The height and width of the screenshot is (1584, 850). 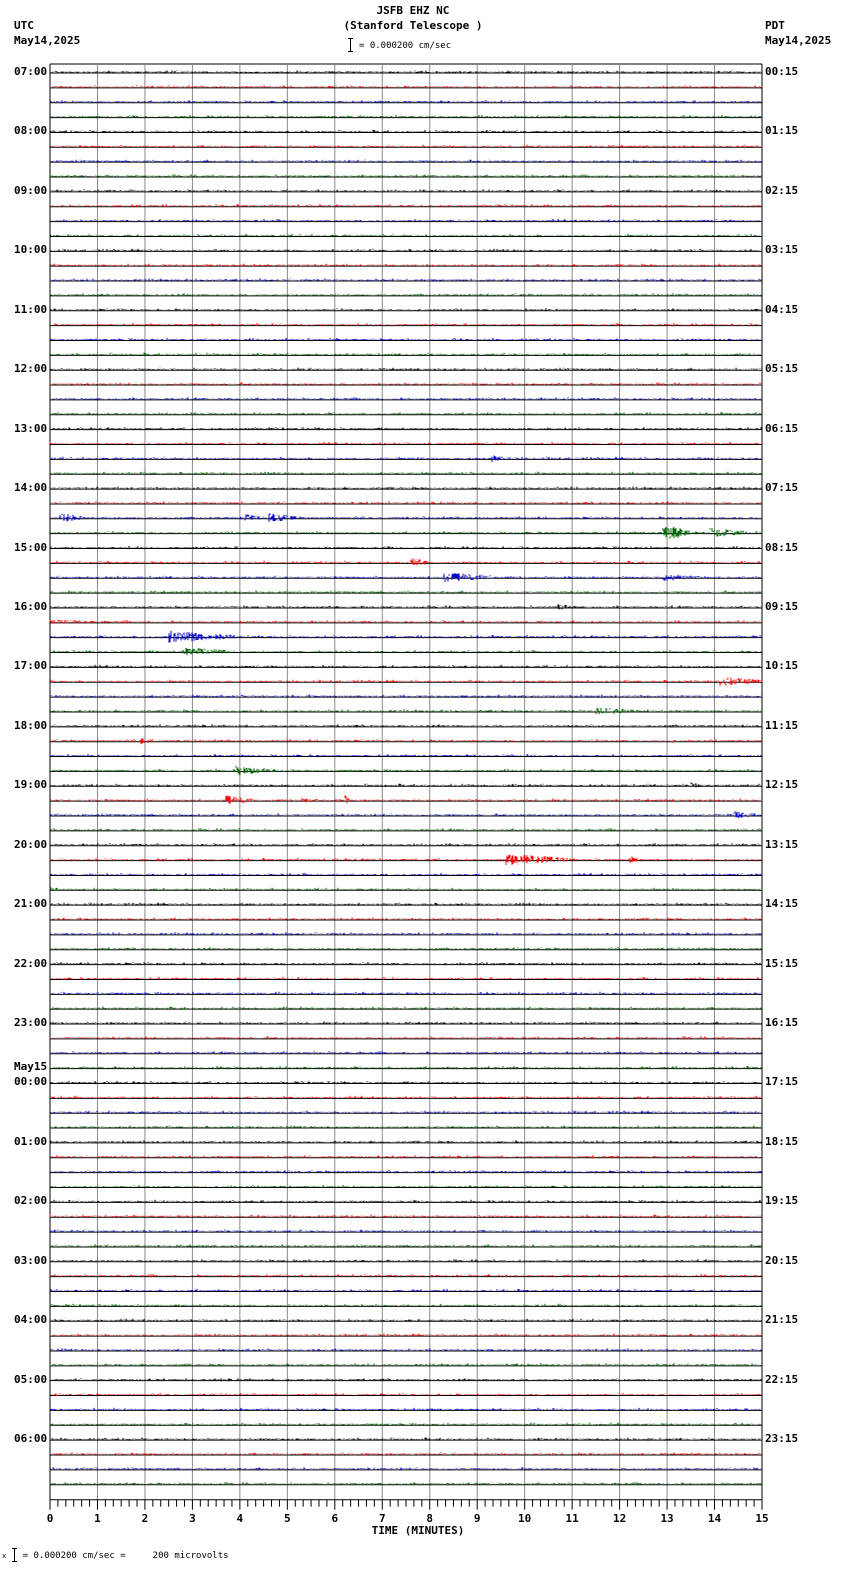 What do you see at coordinates (572, 1518) in the screenshot?
I see `x-tick-label: 11` at bounding box center [572, 1518].